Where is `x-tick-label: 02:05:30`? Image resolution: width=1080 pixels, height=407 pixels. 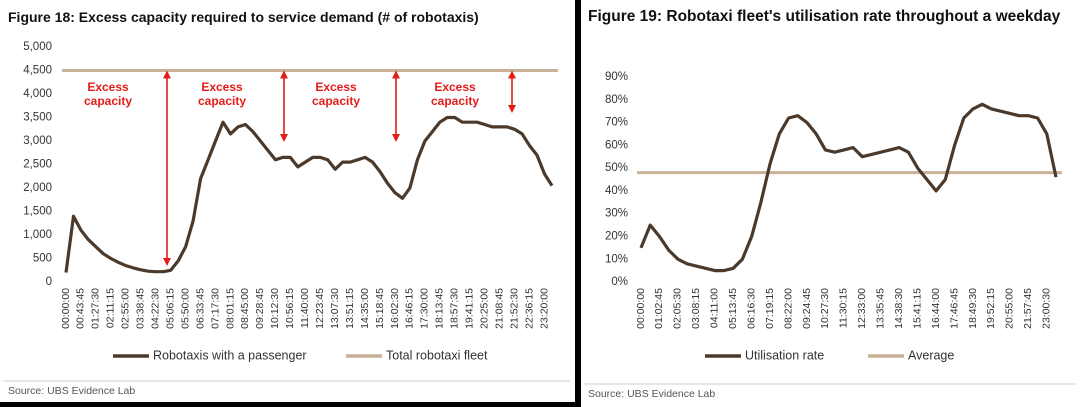 x-tick-label: 02:05:30 is located at coordinates (678, 308).